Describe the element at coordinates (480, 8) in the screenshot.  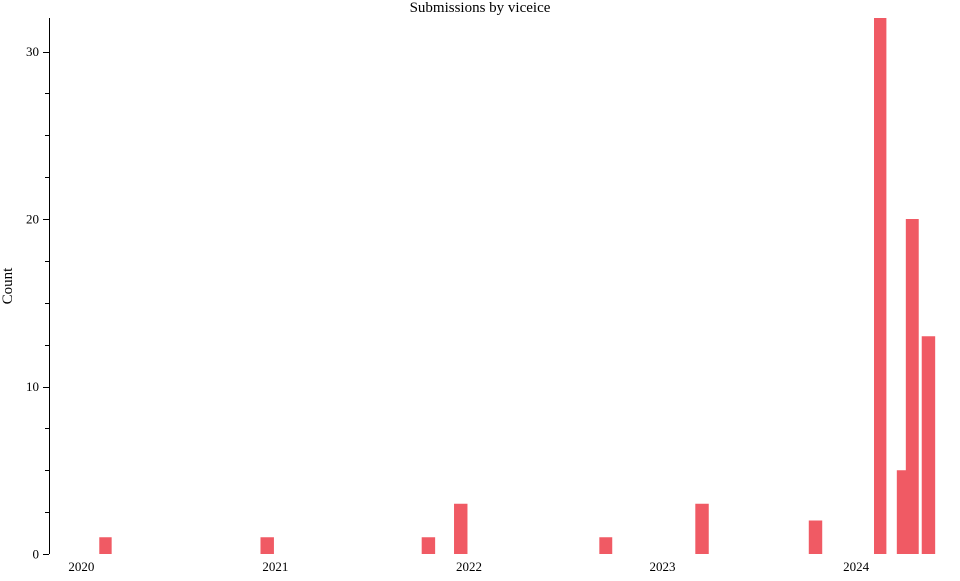
I see `chart-title: Submissions by viceice` at that location.